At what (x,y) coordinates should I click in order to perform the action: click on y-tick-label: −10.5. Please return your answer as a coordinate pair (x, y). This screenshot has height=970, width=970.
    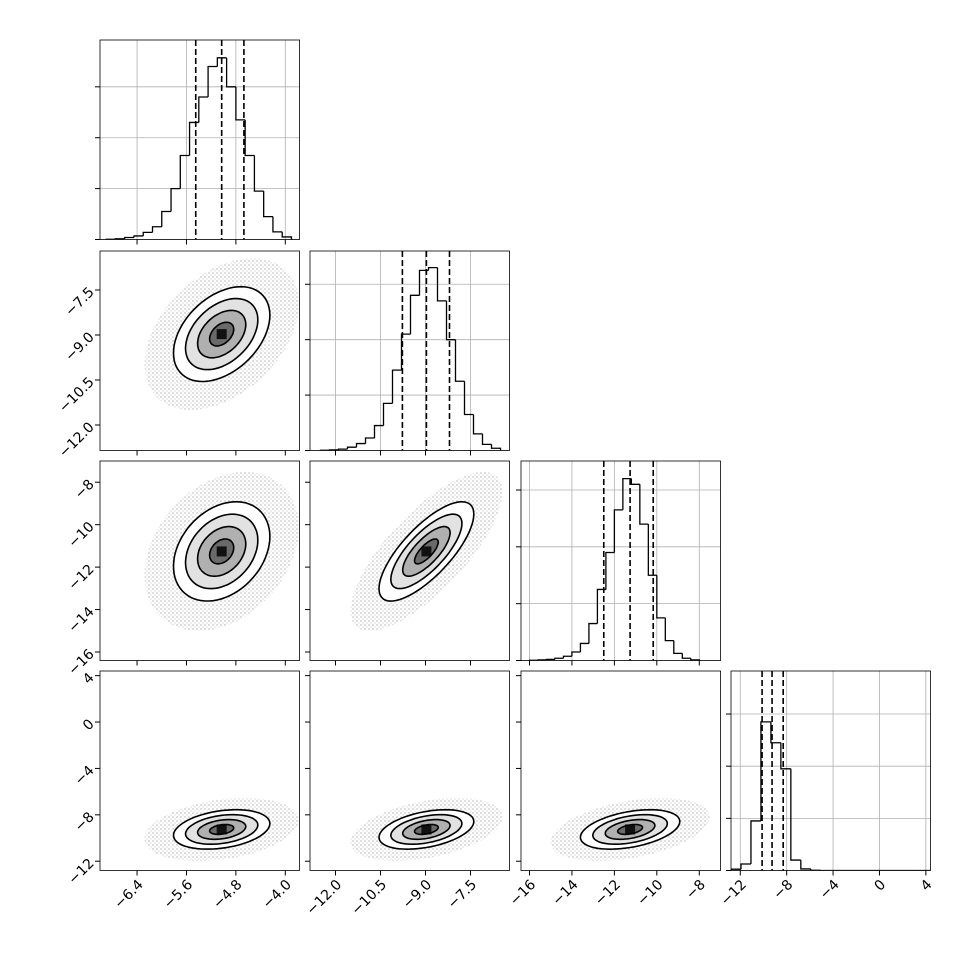
    Looking at the image, I should click on (77, 395).